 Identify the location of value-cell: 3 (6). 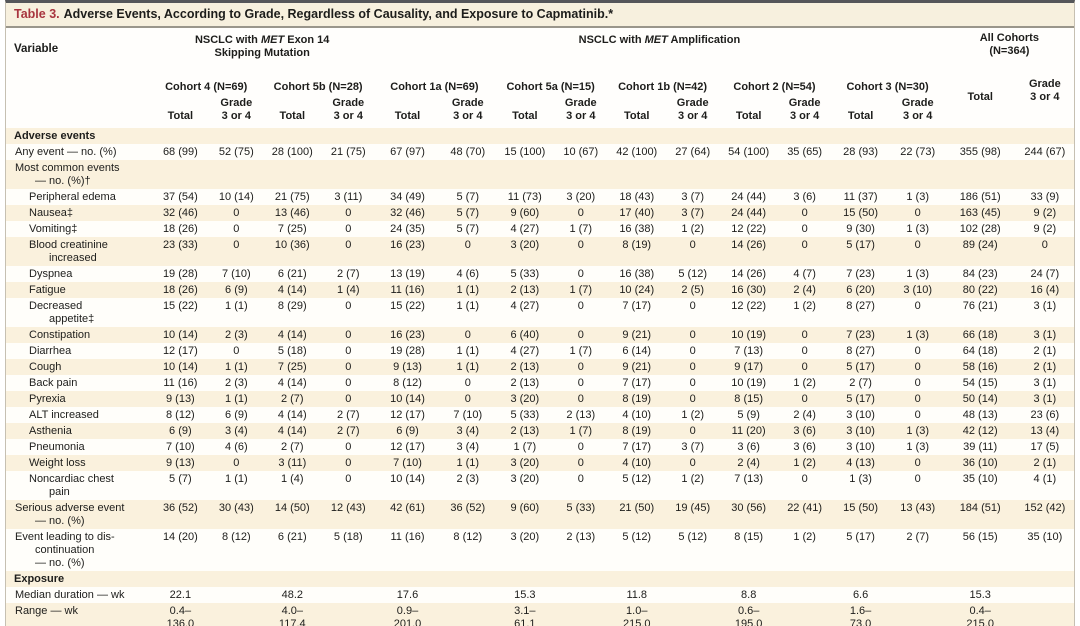
(804, 196).